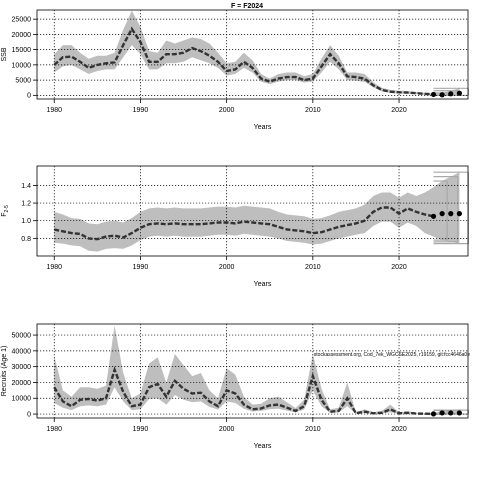 The image size is (480, 480). Describe the element at coordinates (22, 399) in the screenshot. I see `recruits-y-tick-label: 10000` at that location.